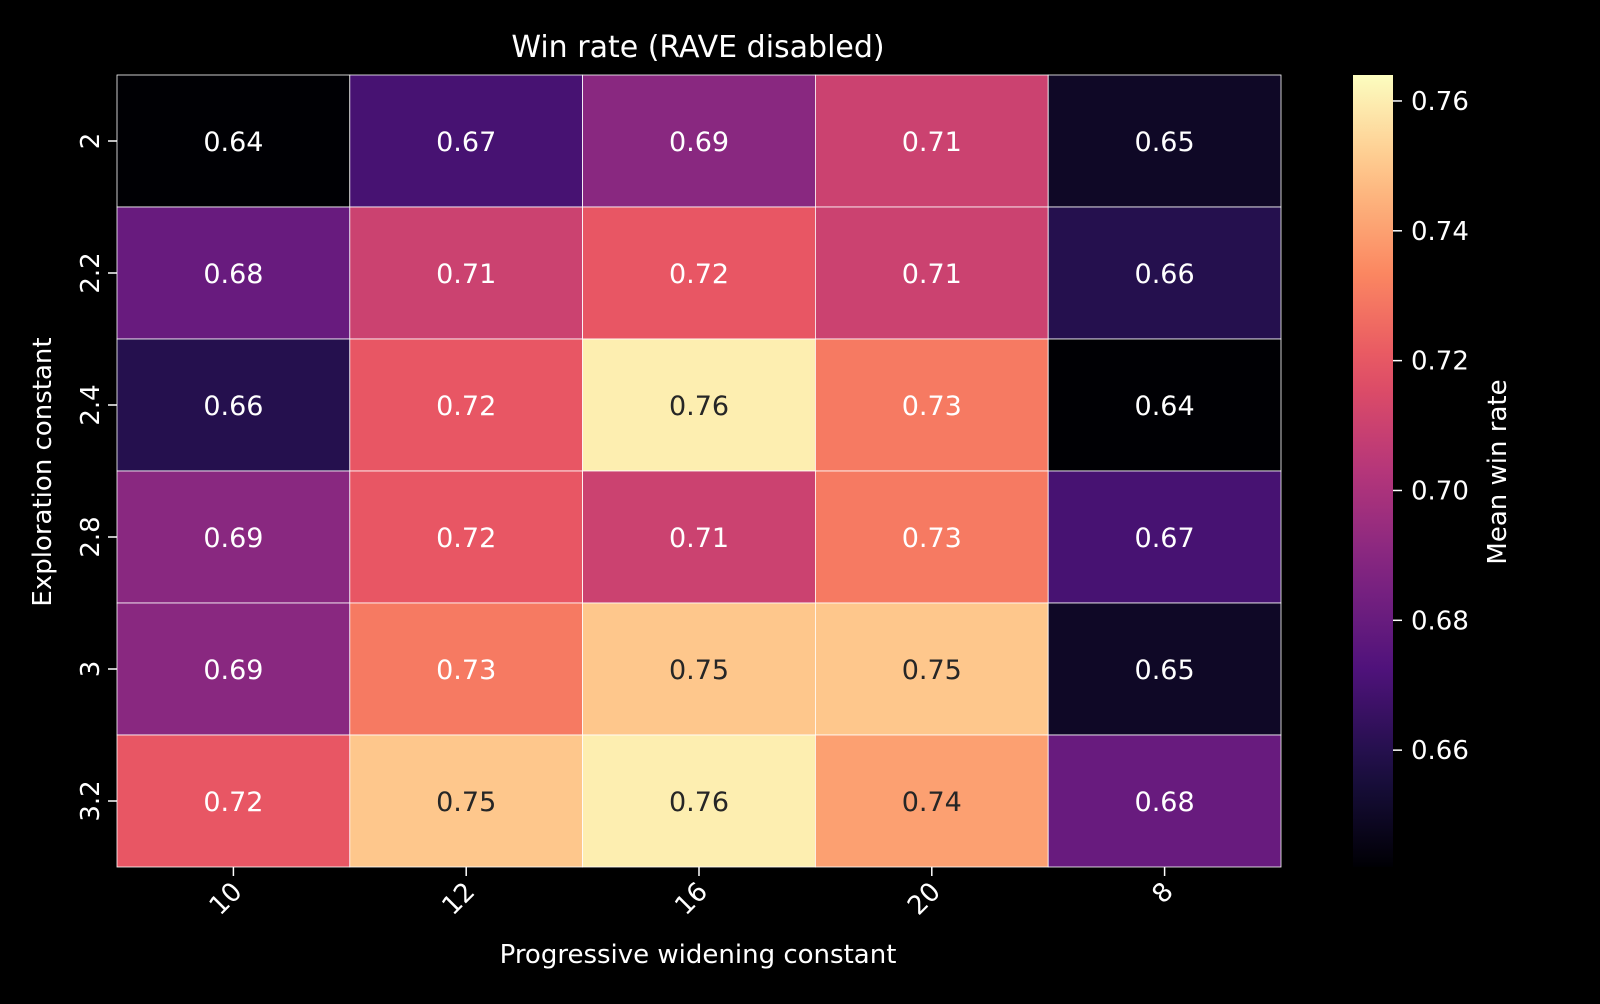 The height and width of the screenshot is (1004, 1600). Describe the element at coordinates (1440, 102) in the screenshot. I see `colorbar-tick-label: 0.76` at that location.